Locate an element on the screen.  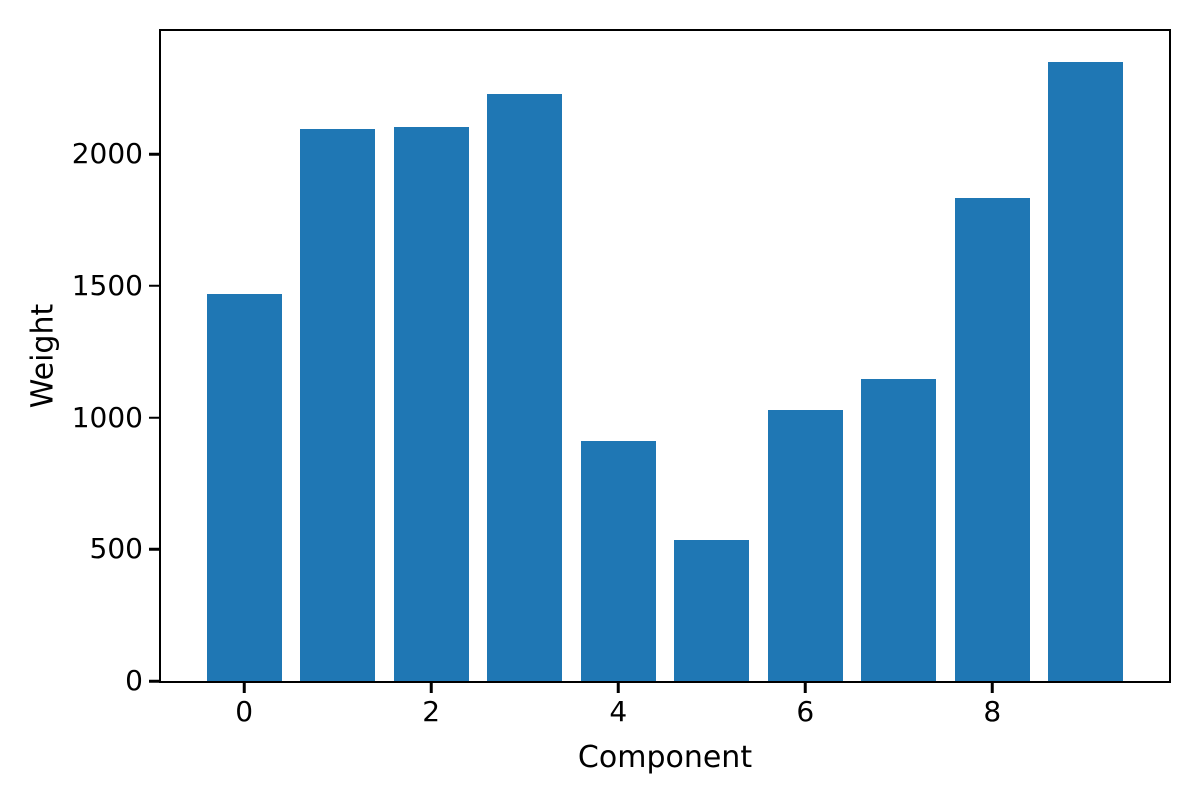
x-axis-label: Component is located at coordinates (665, 757).